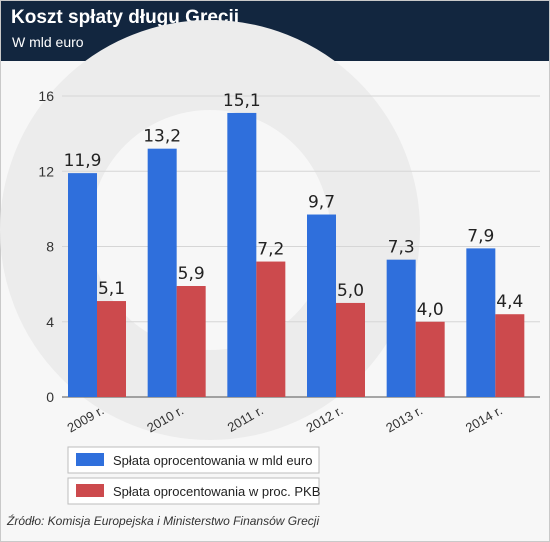  Describe the element at coordinates (111, 289) in the screenshot. I see `data-label: 5,1` at that location.